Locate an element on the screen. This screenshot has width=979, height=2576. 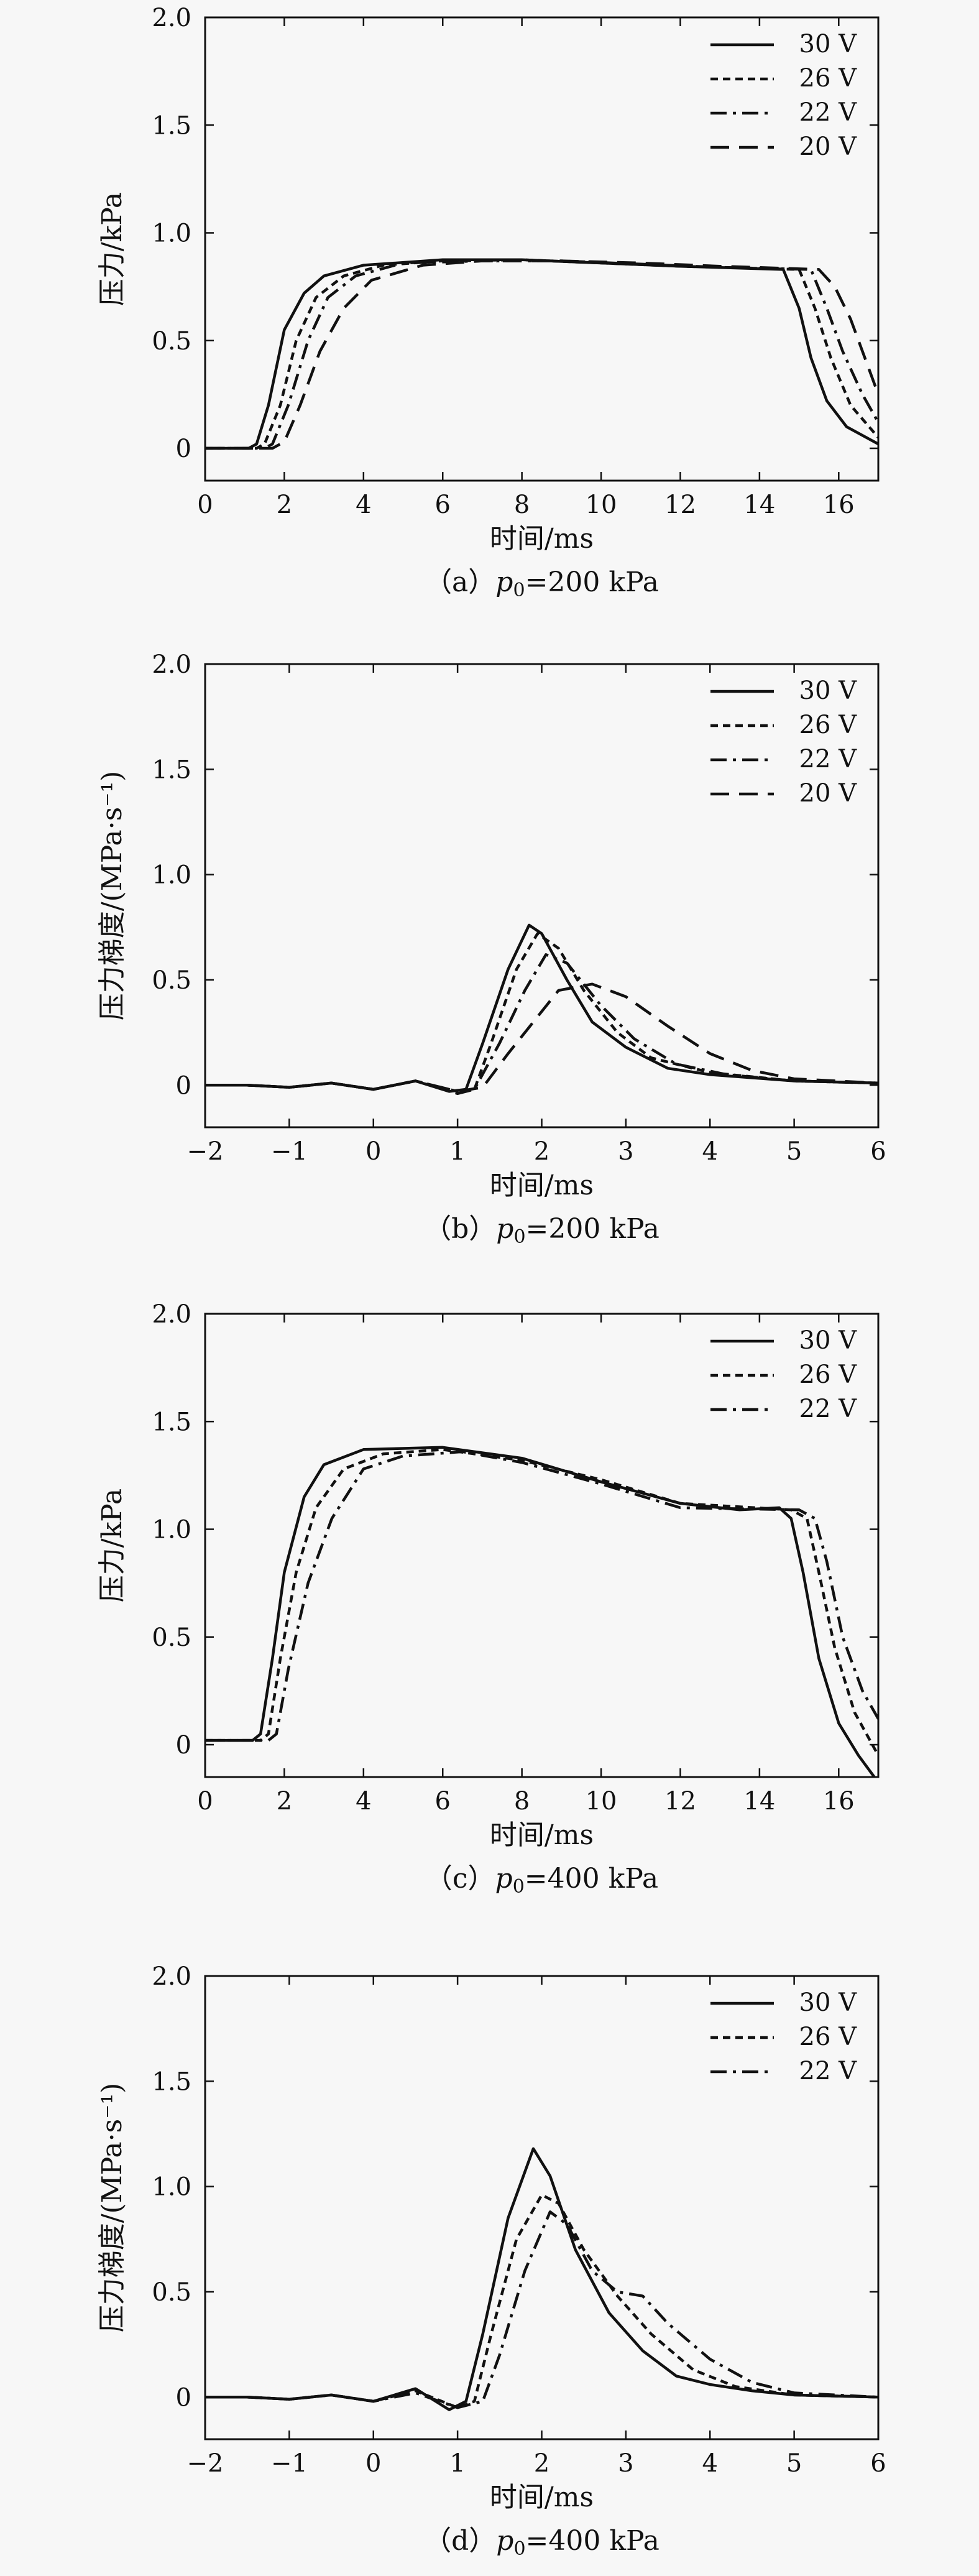
panel-caption: （c）p0=400 kPa is located at coordinates (541, 1880).